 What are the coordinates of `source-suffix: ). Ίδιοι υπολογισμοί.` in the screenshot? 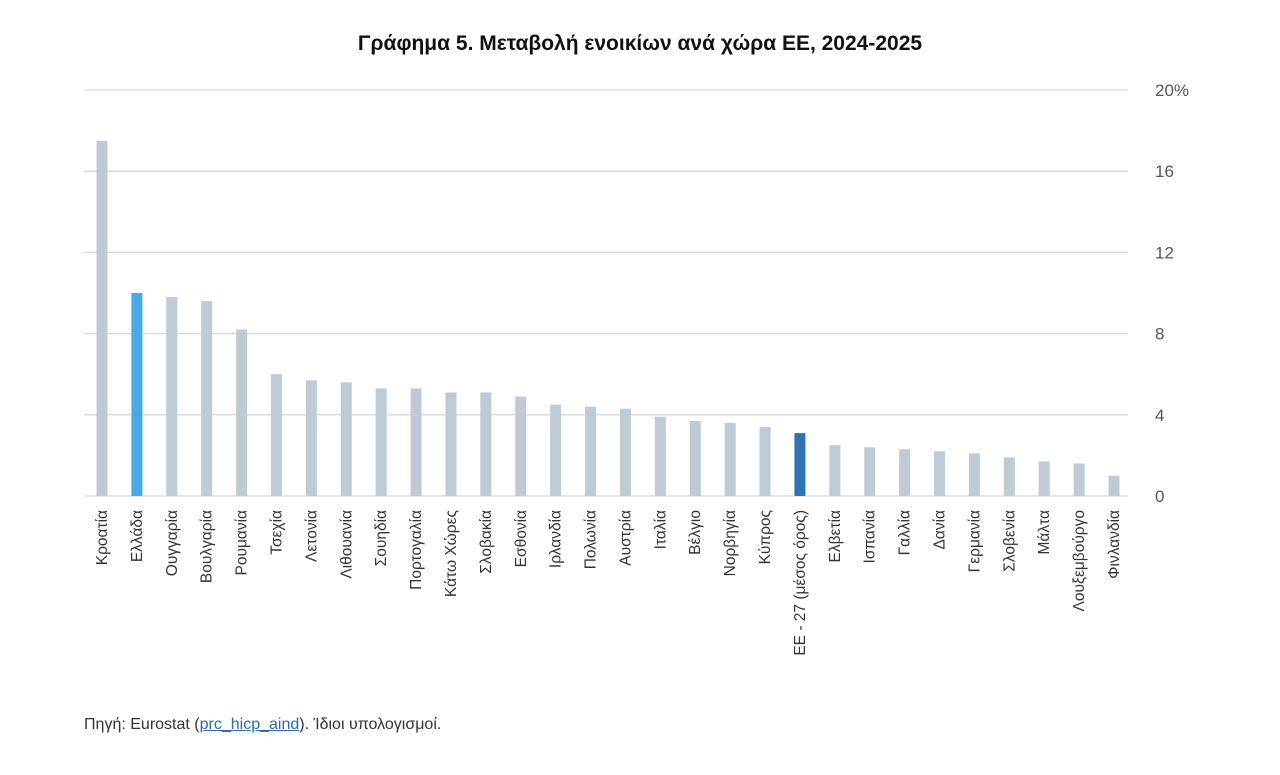 It's located at (370, 724).